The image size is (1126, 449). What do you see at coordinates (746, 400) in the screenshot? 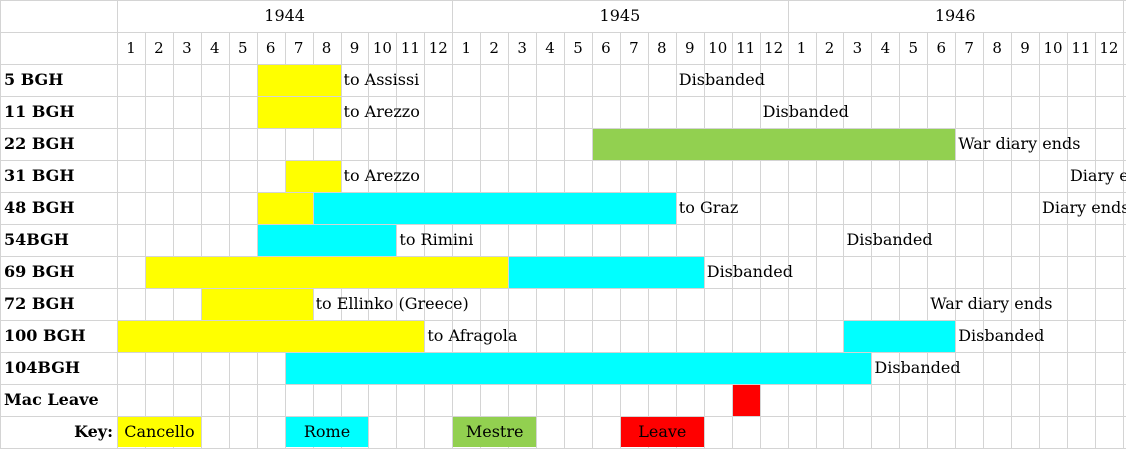
I see `bar-leave` at bounding box center [746, 400].